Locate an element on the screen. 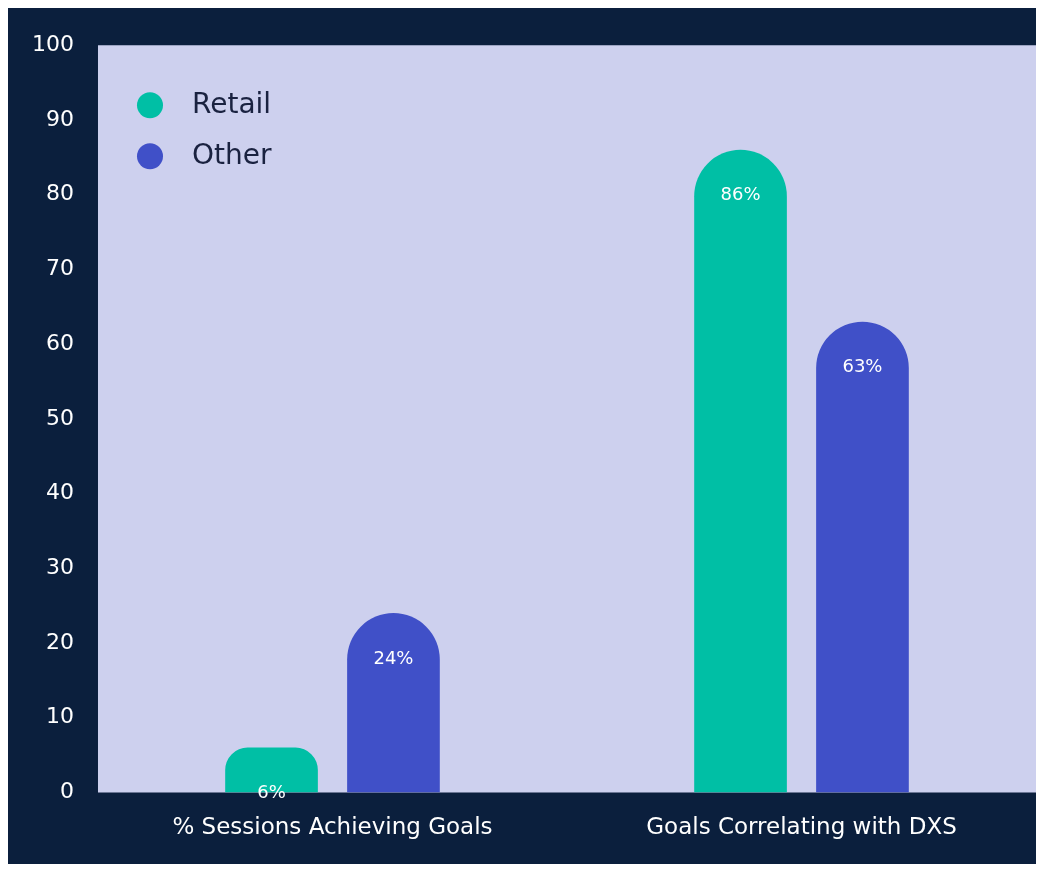 The width and height of the screenshot is (1044, 872). data-label: 63% is located at coordinates (862, 366).